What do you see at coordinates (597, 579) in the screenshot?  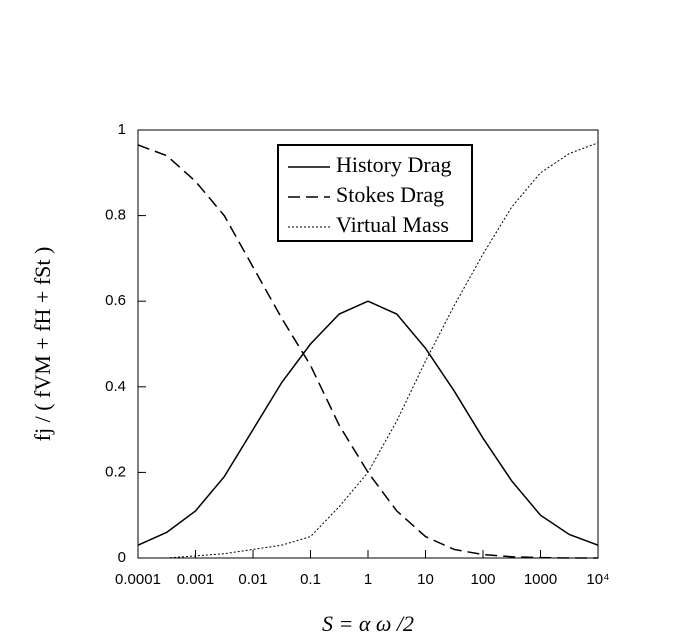 I see `x-tick-label: 10⁴` at bounding box center [597, 579].